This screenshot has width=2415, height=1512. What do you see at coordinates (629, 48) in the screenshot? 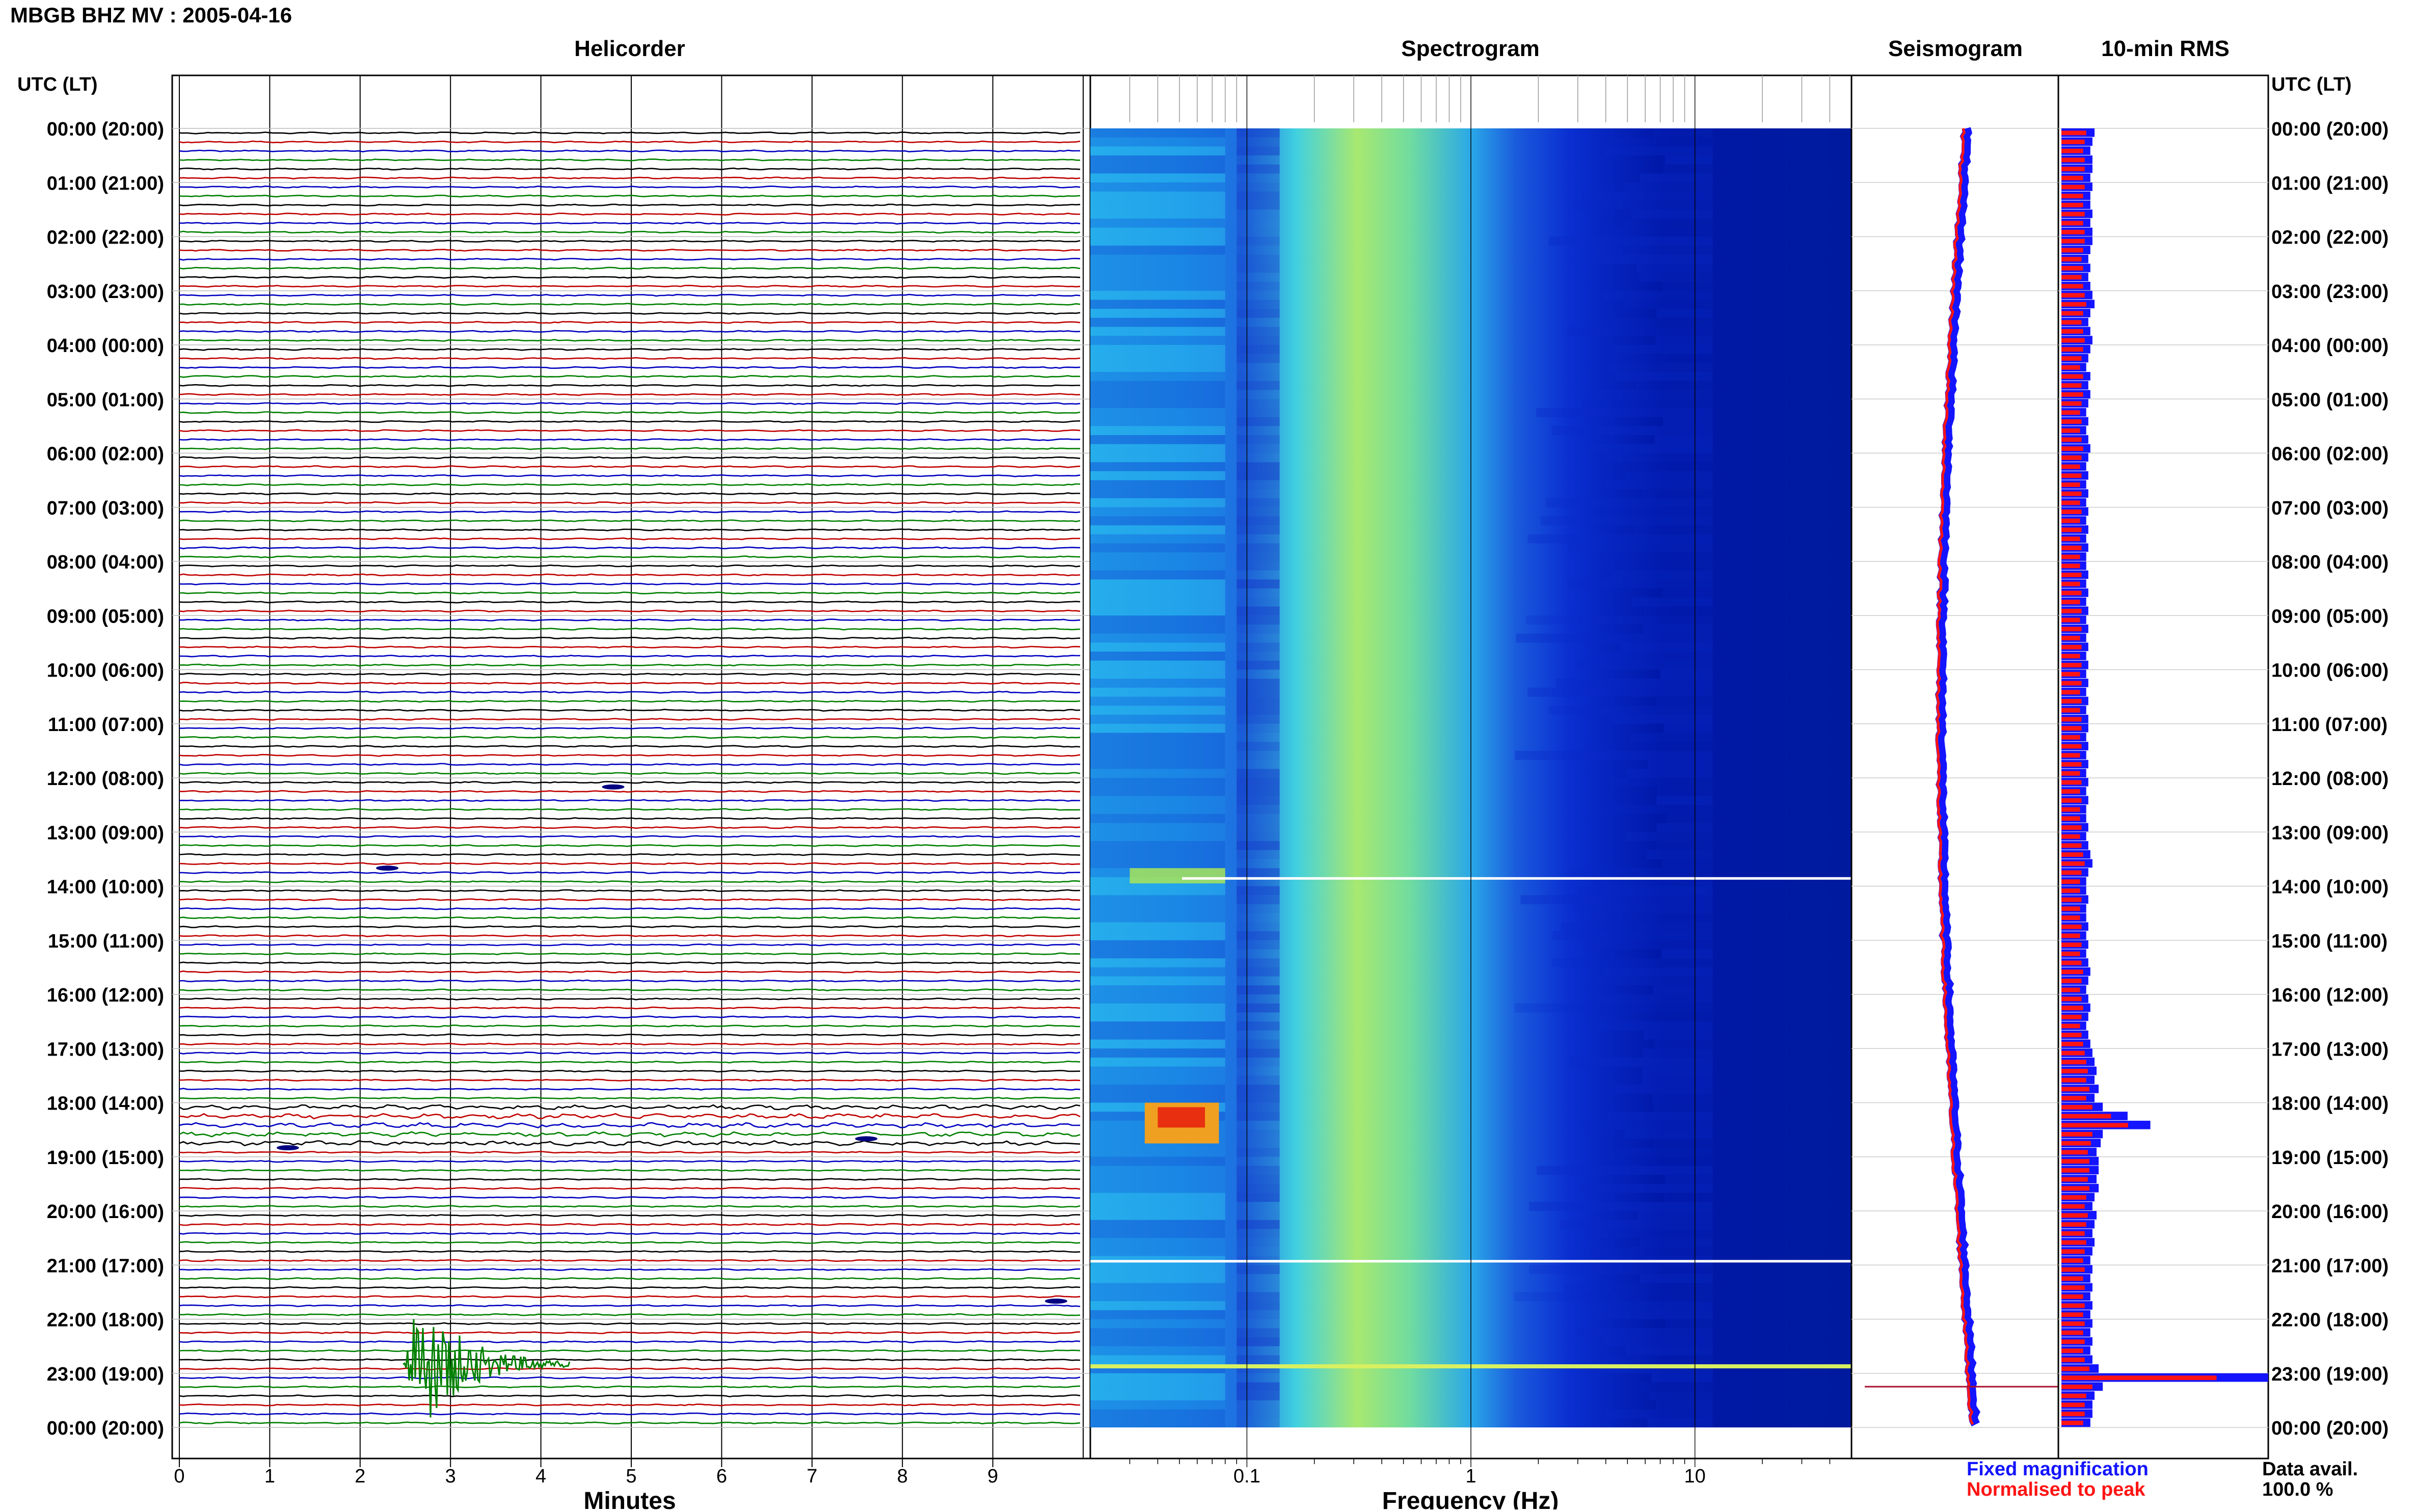
I see `helicorder-title: Helicorder` at bounding box center [629, 48].